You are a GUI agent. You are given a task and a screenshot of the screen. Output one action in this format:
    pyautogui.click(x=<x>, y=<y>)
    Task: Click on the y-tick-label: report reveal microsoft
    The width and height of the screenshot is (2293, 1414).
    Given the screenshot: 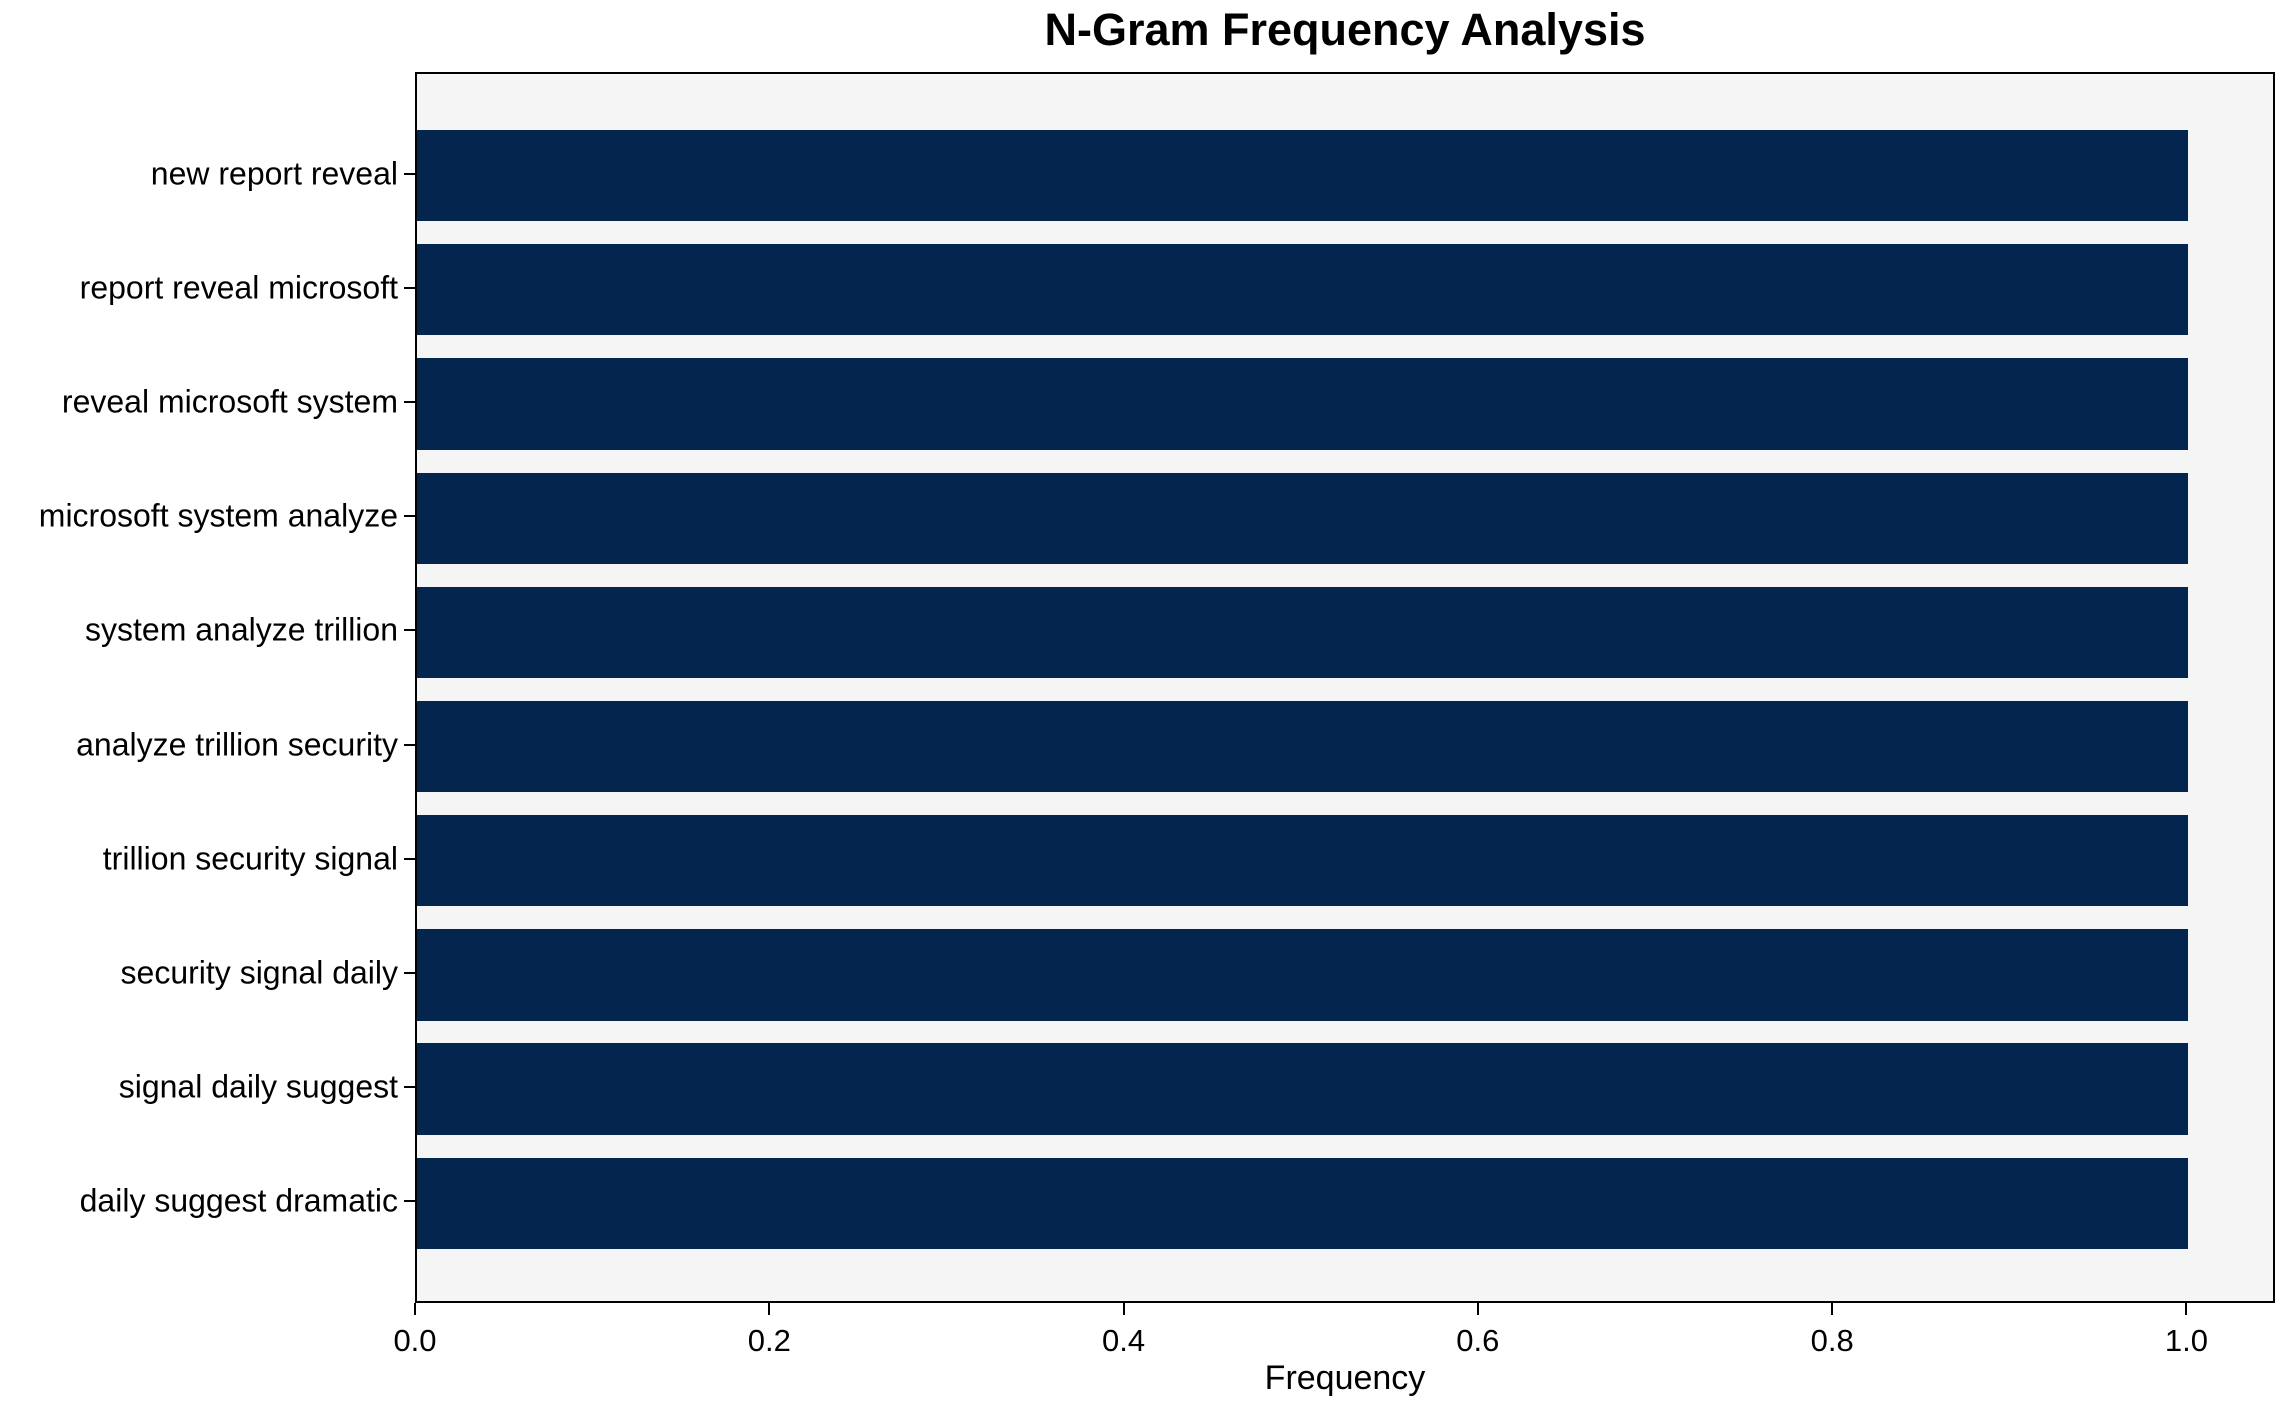 What is the action you would take?
    pyautogui.click(x=238, y=287)
    